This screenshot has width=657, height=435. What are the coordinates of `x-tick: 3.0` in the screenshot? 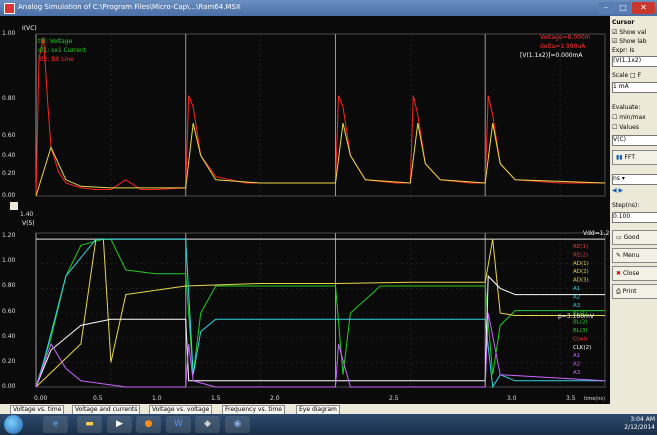 It's located at (512, 398).